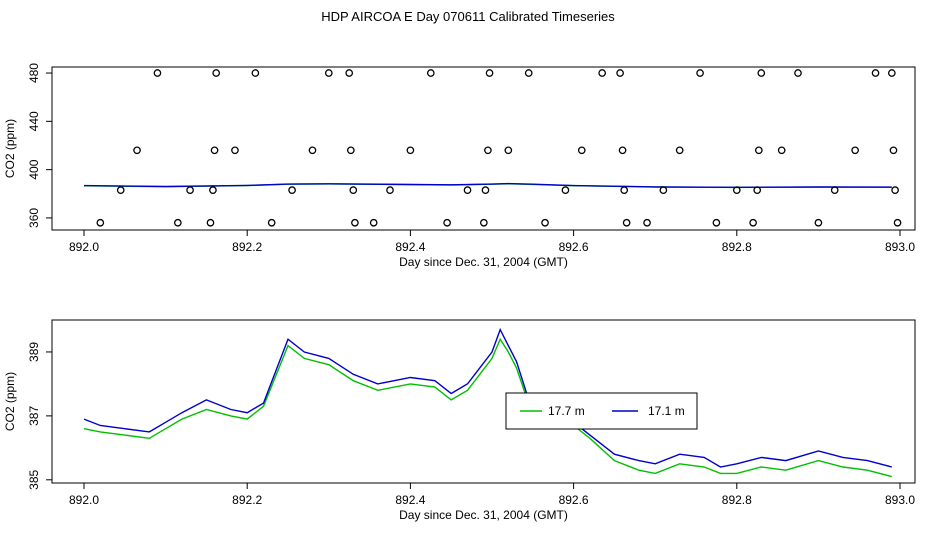 The width and height of the screenshot is (936, 540). Describe the element at coordinates (566, 411) in the screenshot. I see `legend-label: 17.7 m` at that location.